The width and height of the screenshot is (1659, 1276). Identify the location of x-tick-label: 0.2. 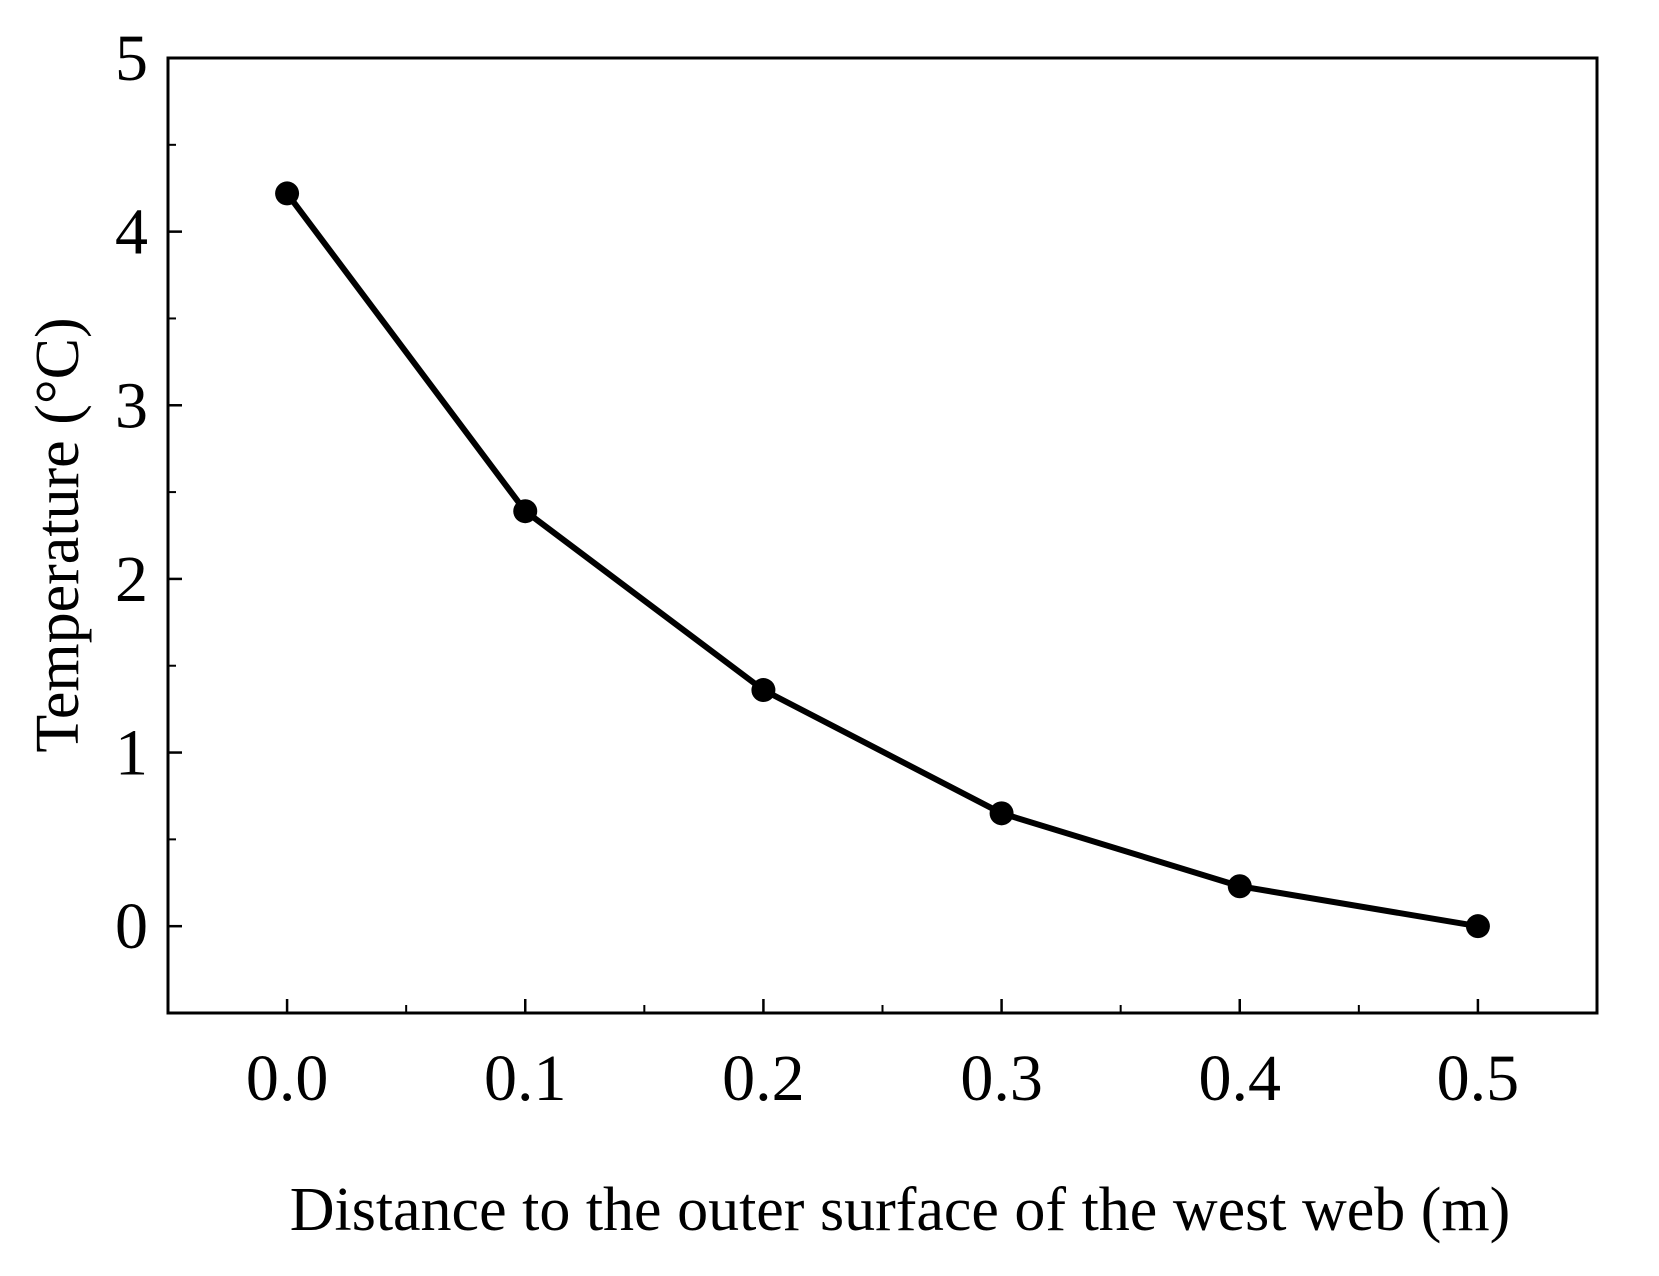
(763, 1078).